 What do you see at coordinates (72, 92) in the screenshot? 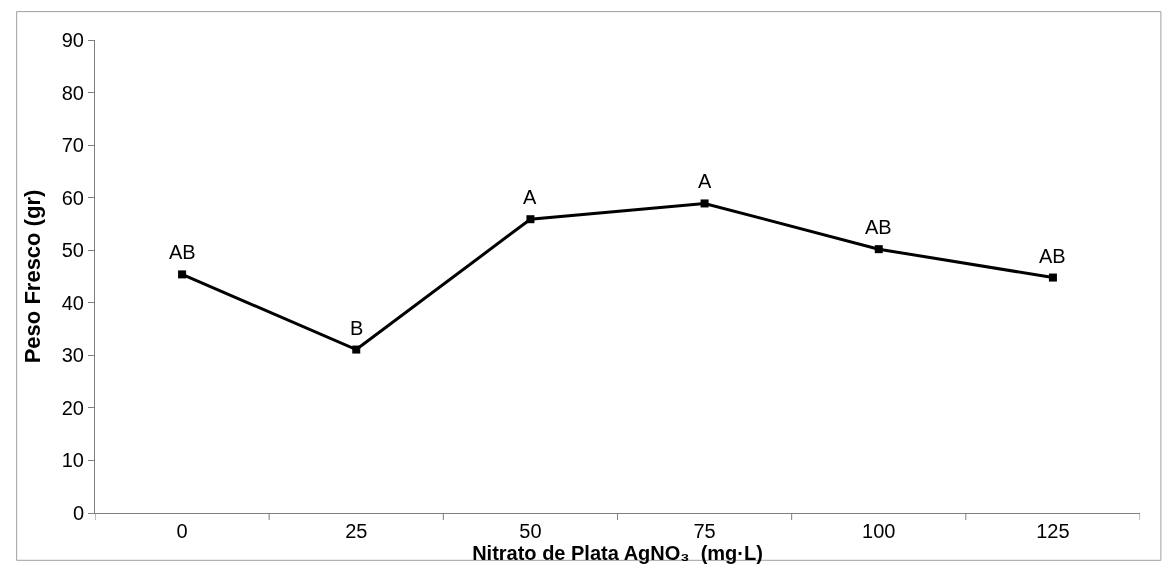
I see `y-tick-label: 80` at bounding box center [72, 92].